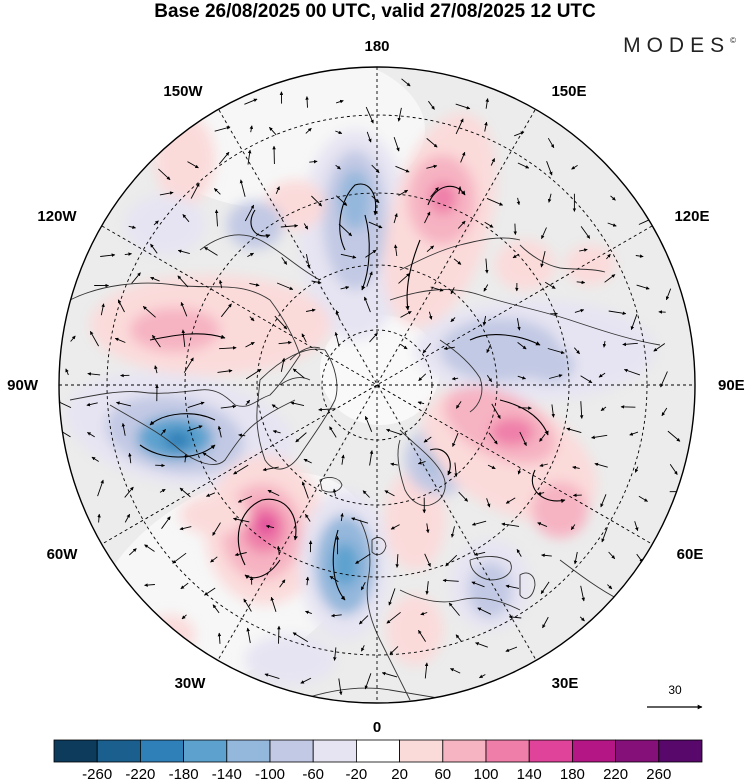 The height and width of the screenshot is (783, 750). Describe the element at coordinates (97, 774) in the screenshot. I see `colorbar-tick-label: -260` at that location.